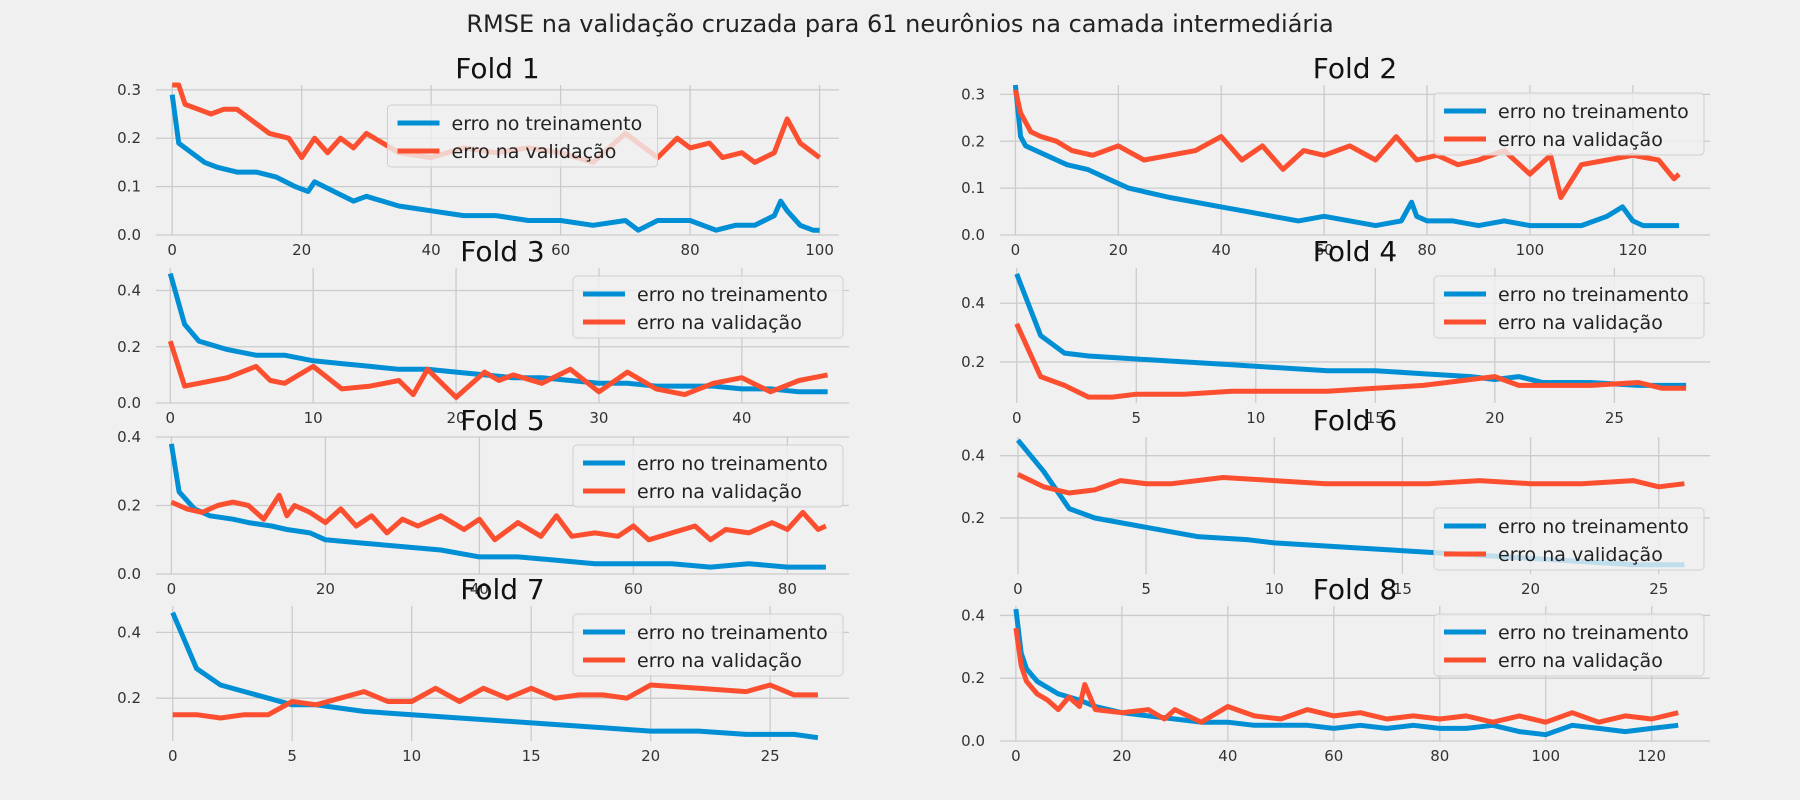  What do you see at coordinates (973, 188) in the screenshot?
I see `y-tick-label: 0.1` at bounding box center [973, 188].